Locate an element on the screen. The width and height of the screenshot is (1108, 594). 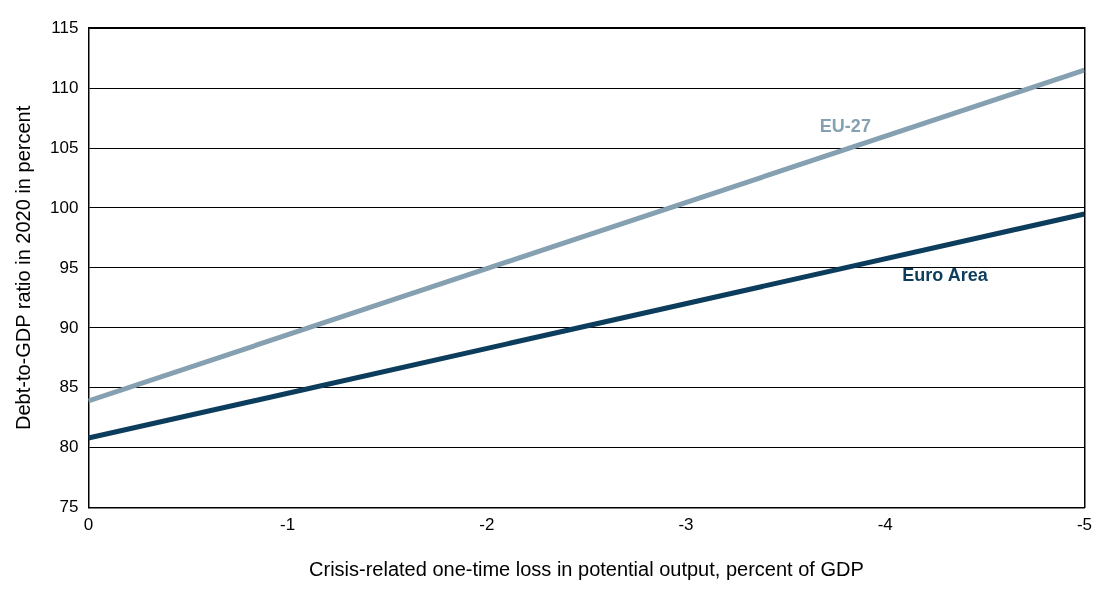
x-tick-label: 0 is located at coordinates (88, 525).